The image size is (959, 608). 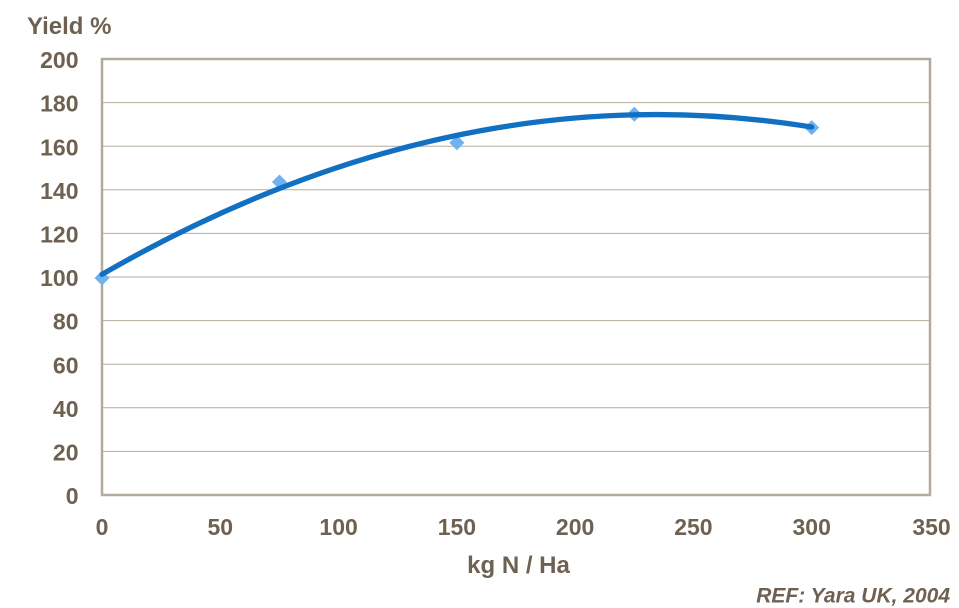 What do you see at coordinates (66, 453) in the screenshot?
I see `svg-text: 20` at bounding box center [66, 453].